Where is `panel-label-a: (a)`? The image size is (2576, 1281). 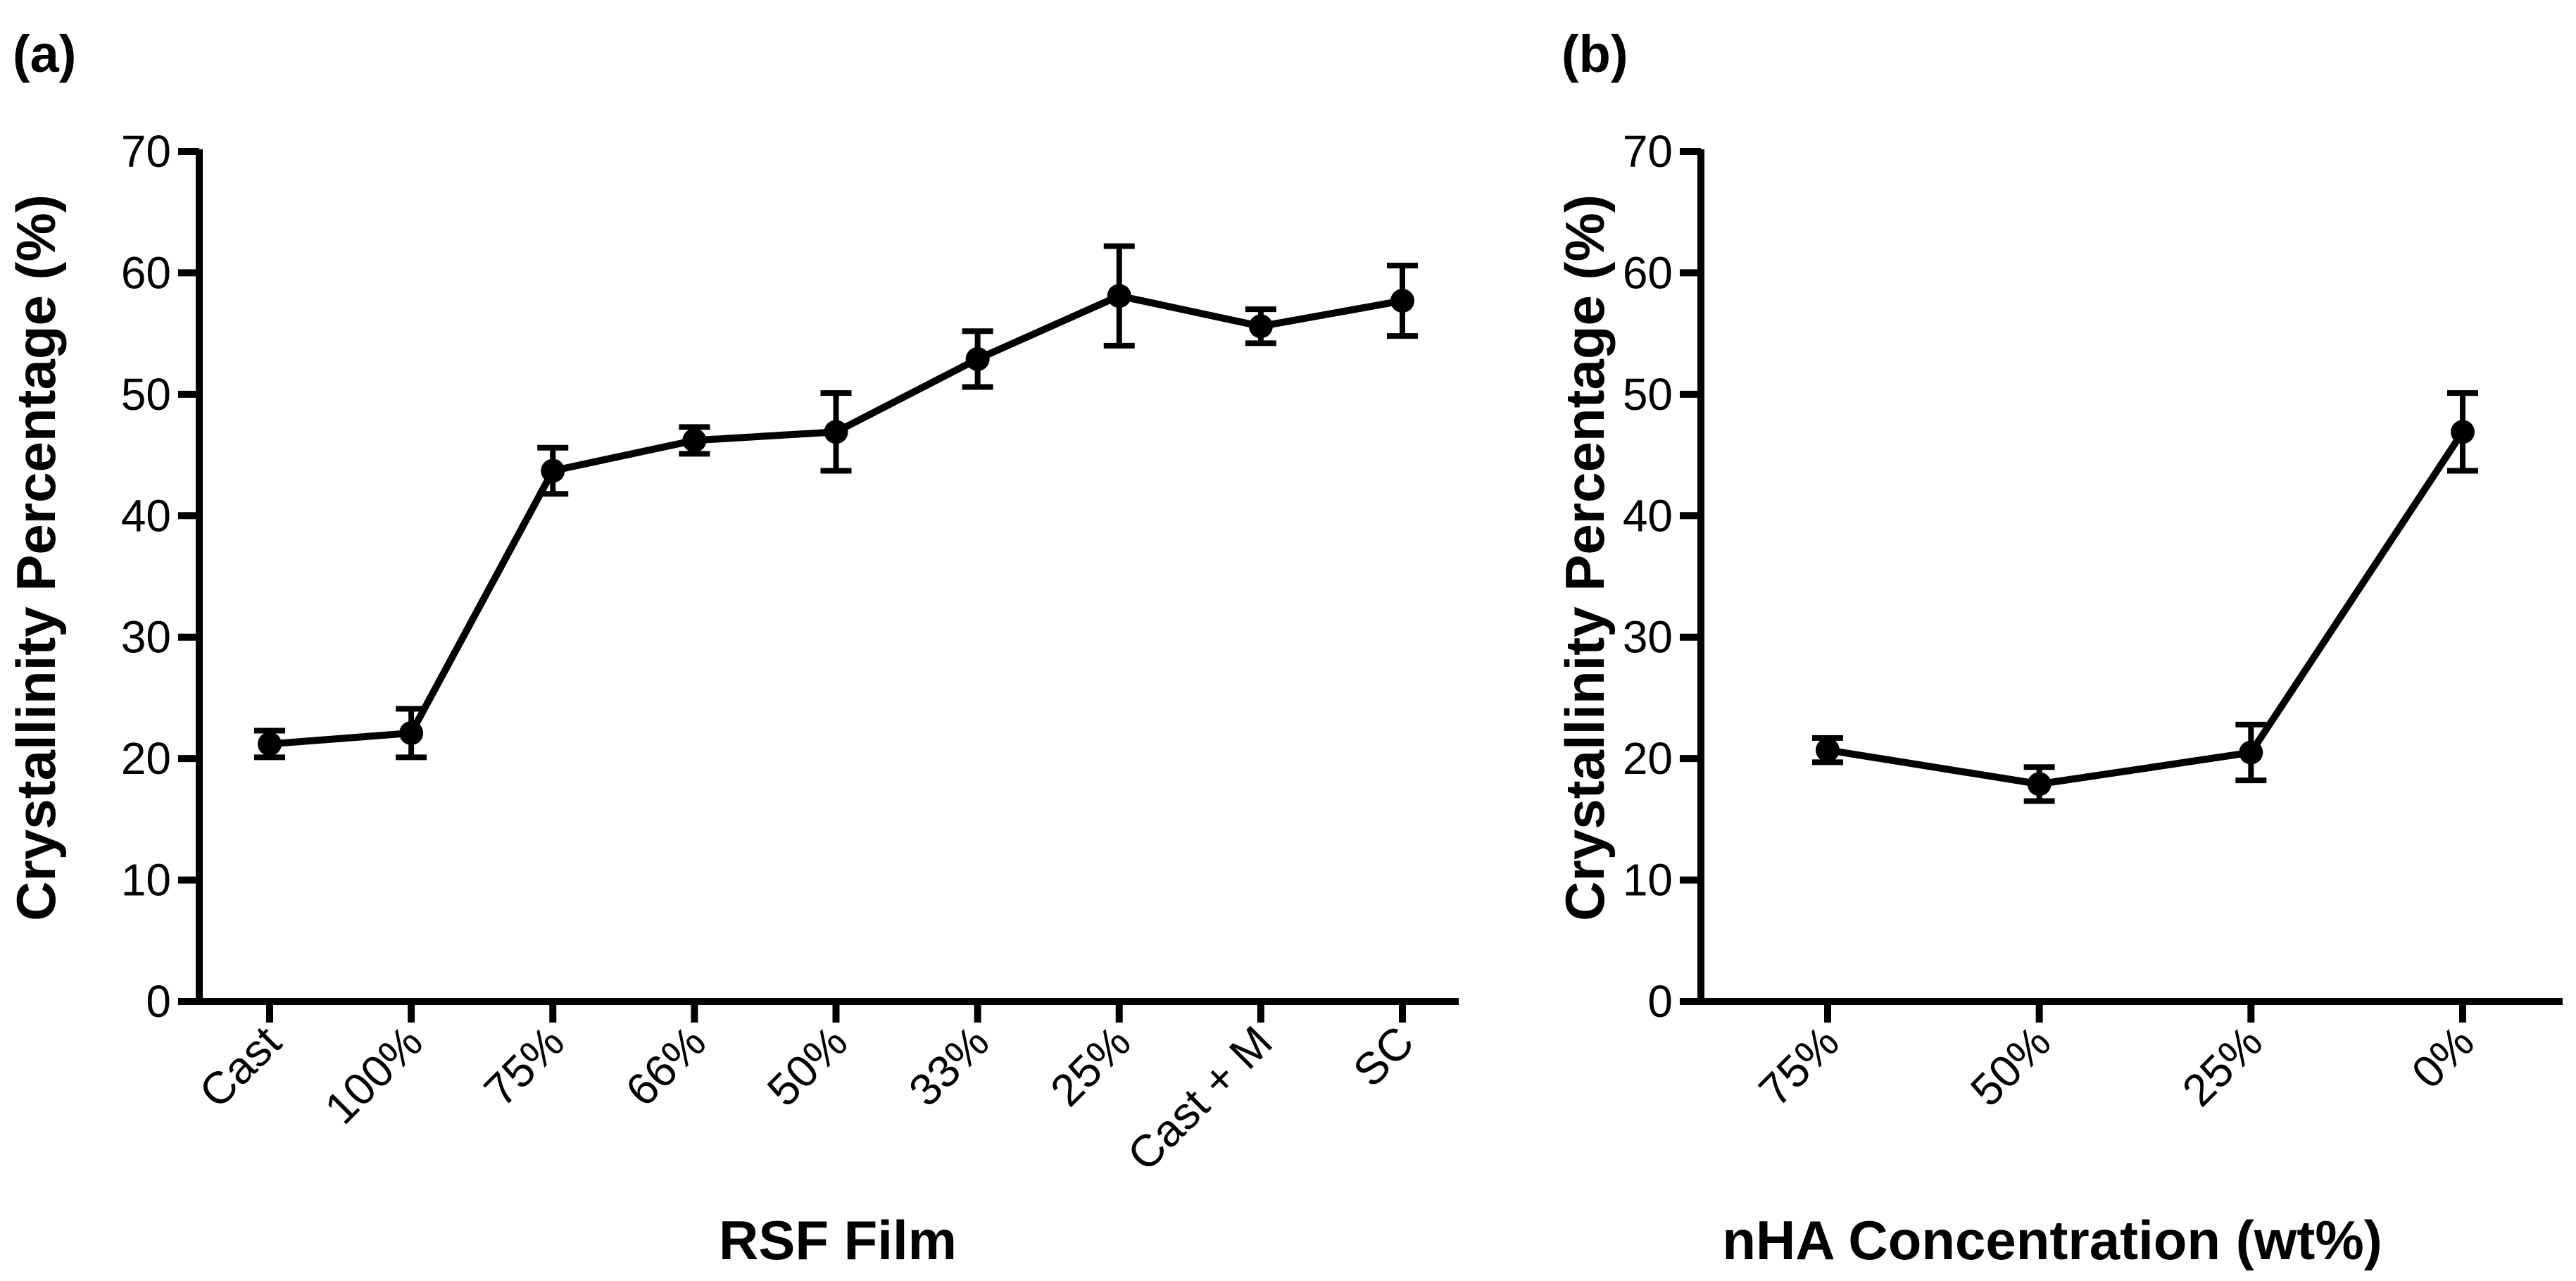 panel-label-a: (a) is located at coordinates (44, 54).